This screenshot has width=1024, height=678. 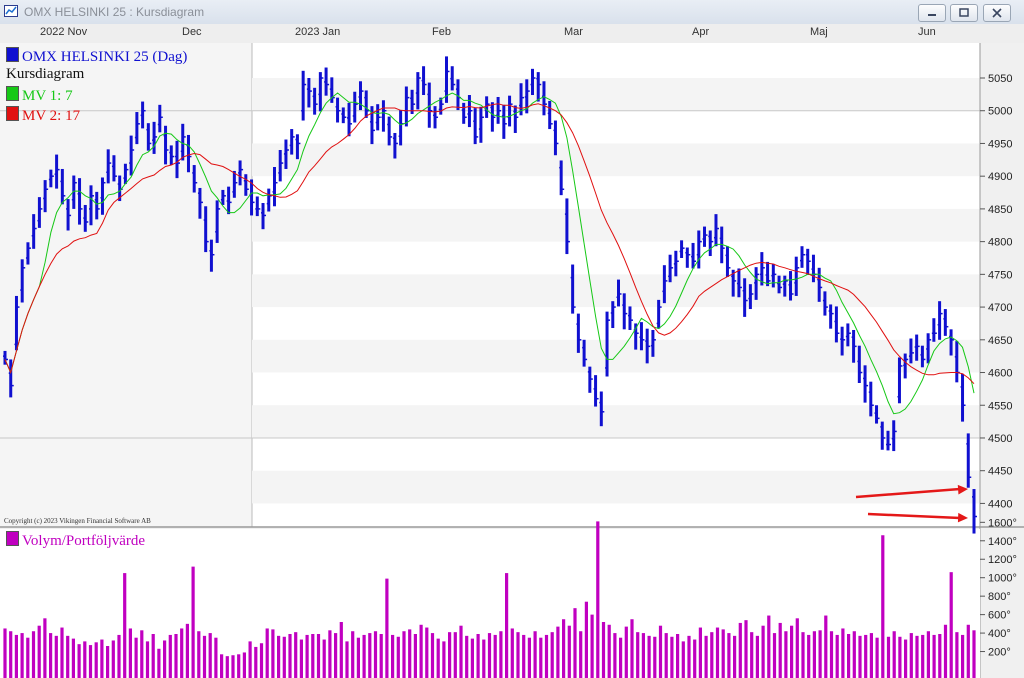 What do you see at coordinates (47, 96) in the screenshot?
I see `legend-ma1-label: MV 1: 7` at bounding box center [47, 96].